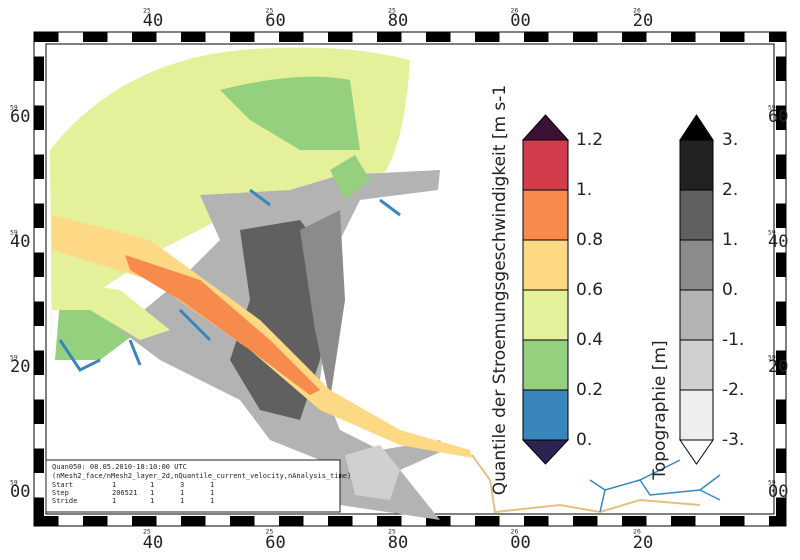 The height and width of the screenshot is (560, 800). I want to click on topography-legend: Topographie [m] 3. 2. 1. 0. -1. -2. -3., so click(697, 297).